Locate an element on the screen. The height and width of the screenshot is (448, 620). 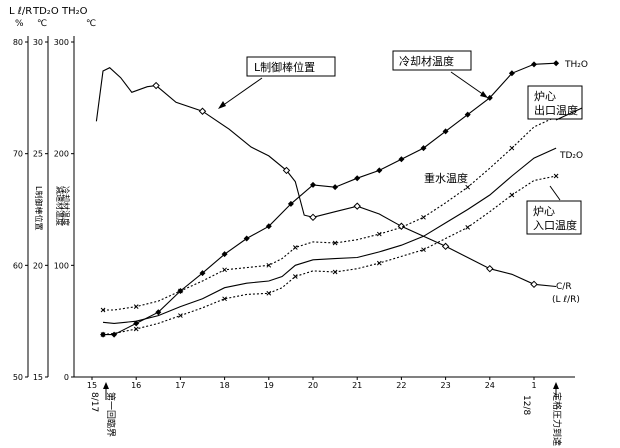
y-tick-label: 20 is located at coordinates (38, 265).